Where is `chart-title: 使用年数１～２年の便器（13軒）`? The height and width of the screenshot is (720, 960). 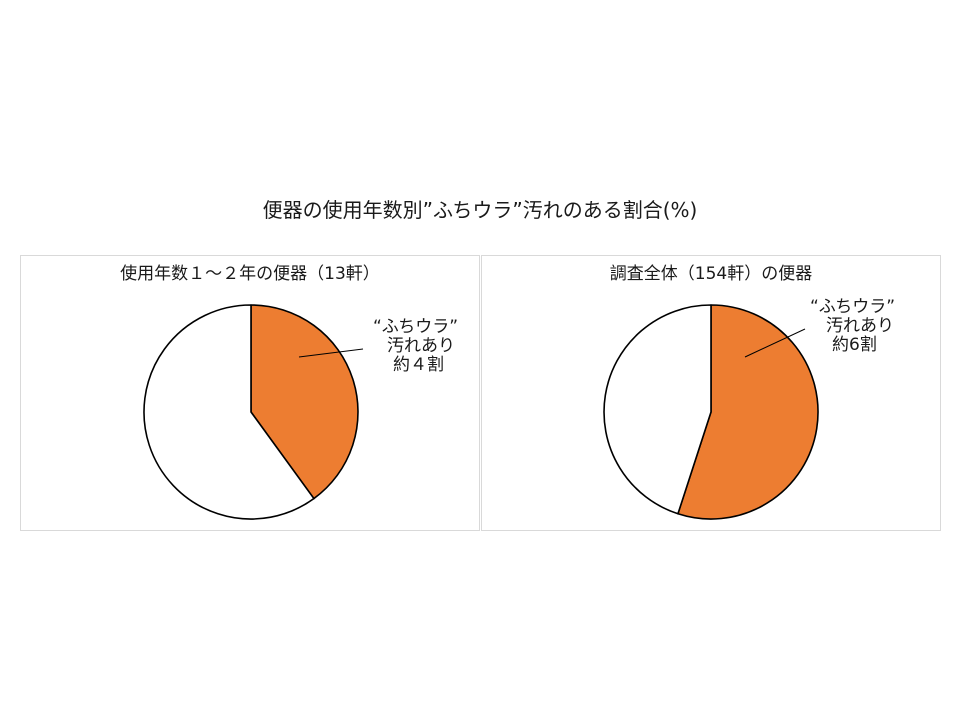
chart-title: 使用年数１～２年の便器（13軒） is located at coordinates (250, 274).